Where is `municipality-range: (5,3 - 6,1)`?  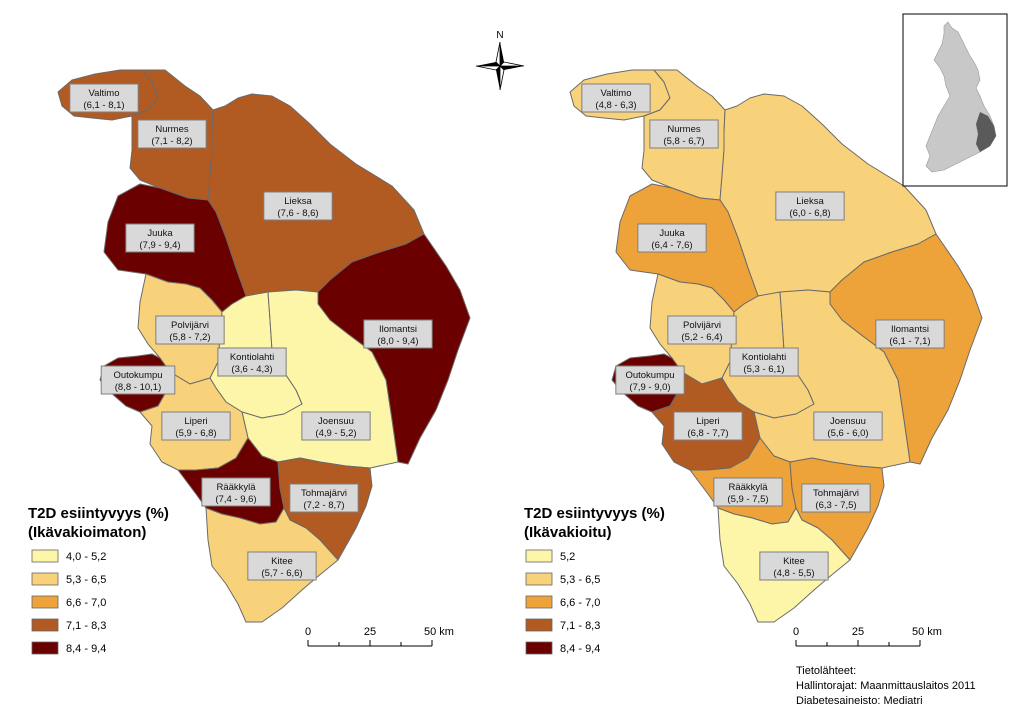
municipality-range: (5,3 - 6,1) is located at coordinates (763, 369).